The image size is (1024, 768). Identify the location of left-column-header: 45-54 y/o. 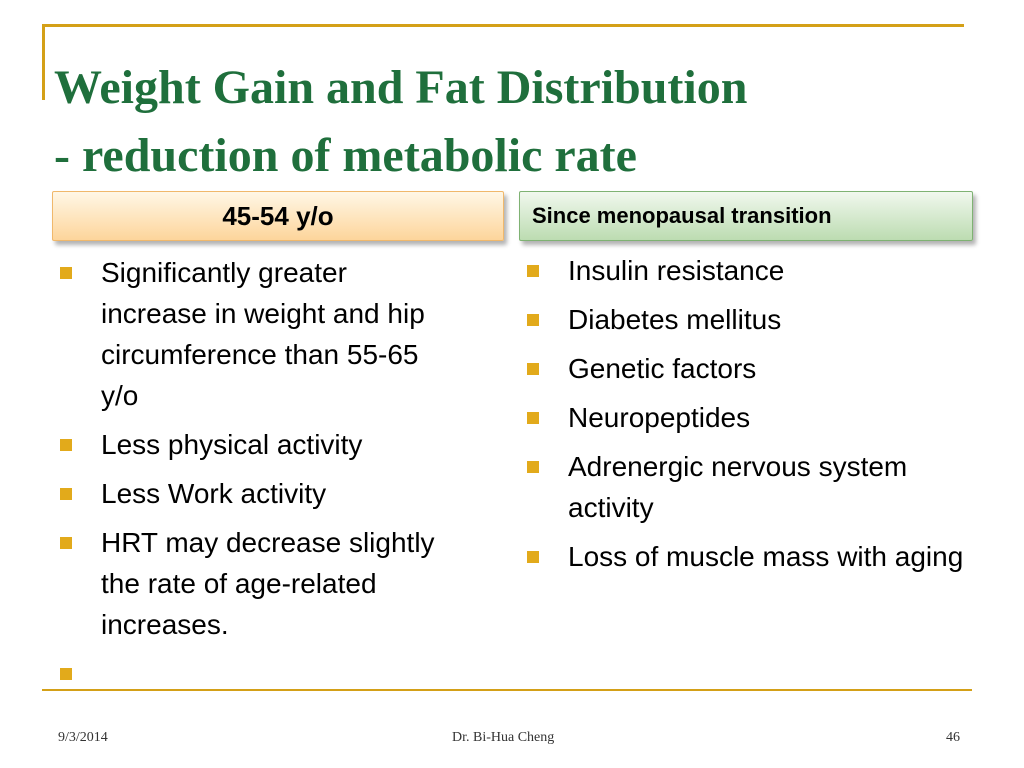
(278, 216).